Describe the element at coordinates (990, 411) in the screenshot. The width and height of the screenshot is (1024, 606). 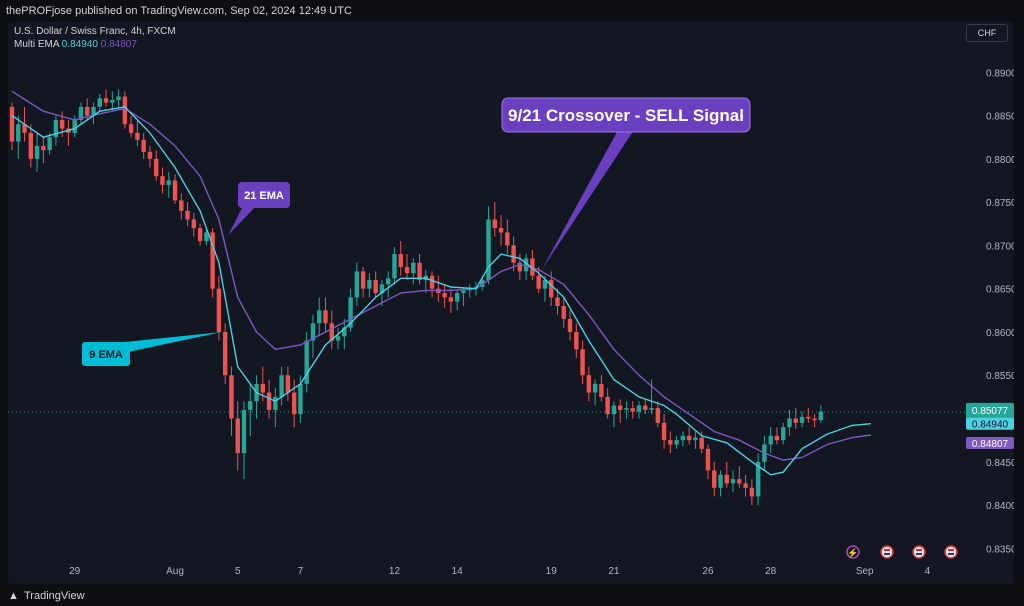
I see `current-price-value: 0.85077` at that location.